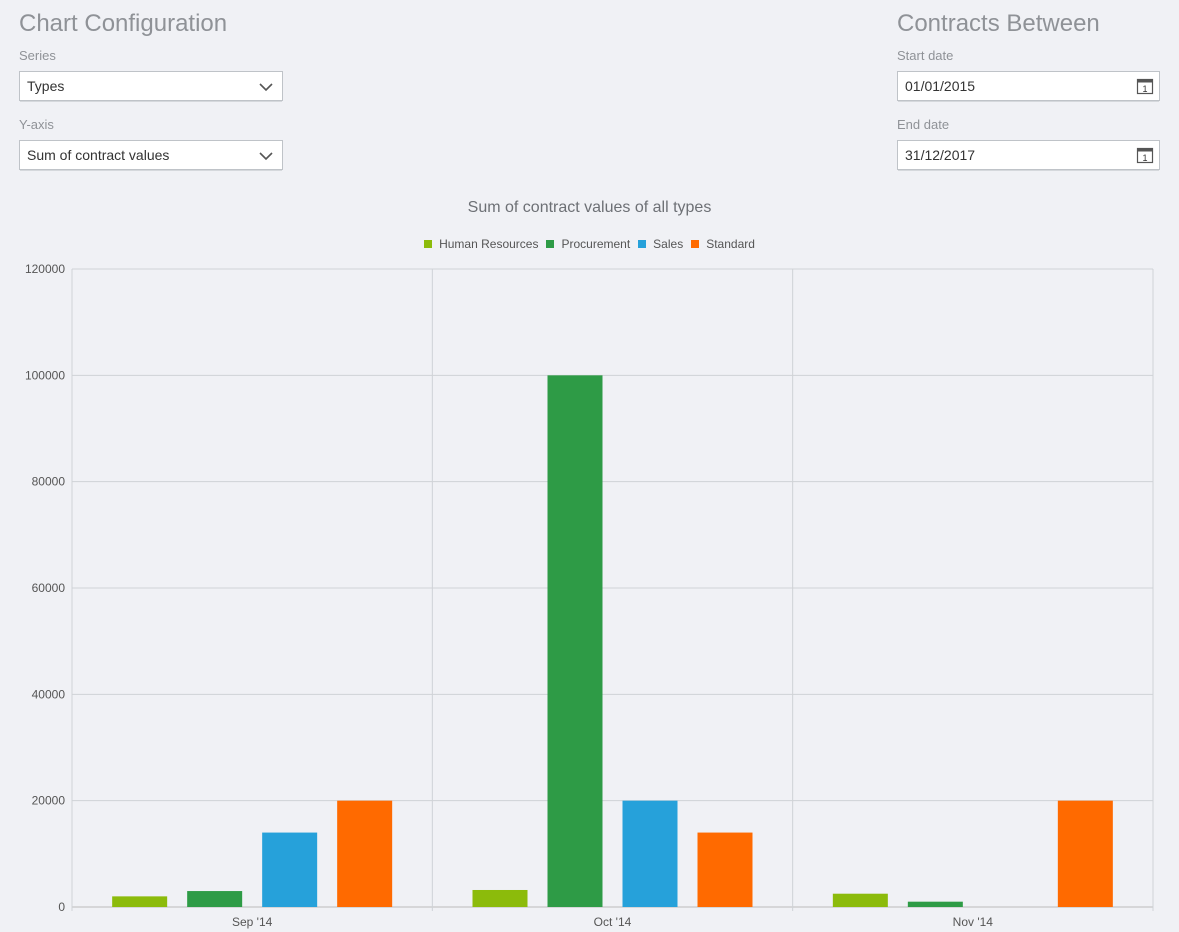  I want to click on legend-item-human-resources: Human Resources, so click(481, 244).